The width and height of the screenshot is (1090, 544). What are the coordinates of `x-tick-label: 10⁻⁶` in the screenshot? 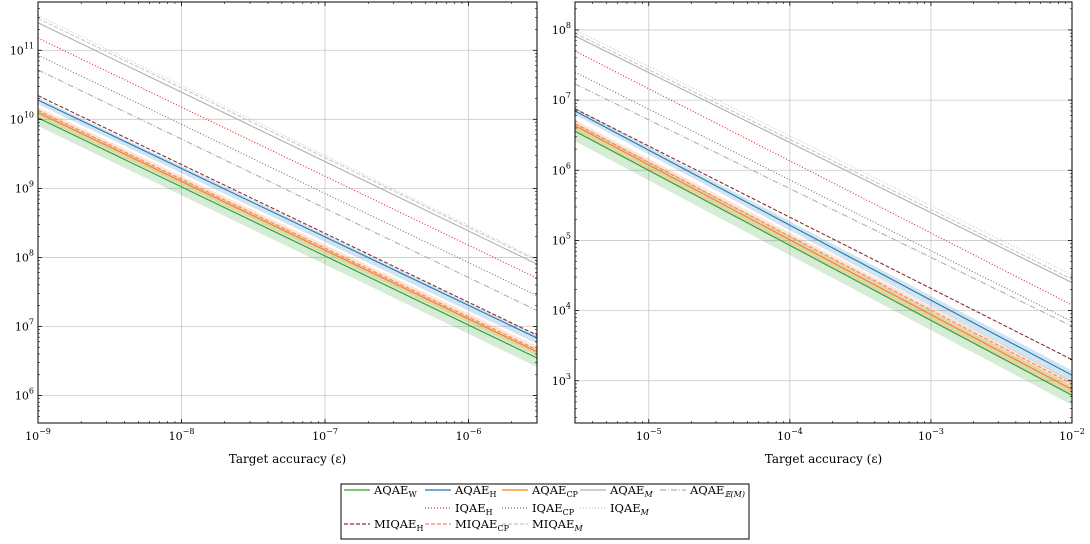 It's located at (469, 435).